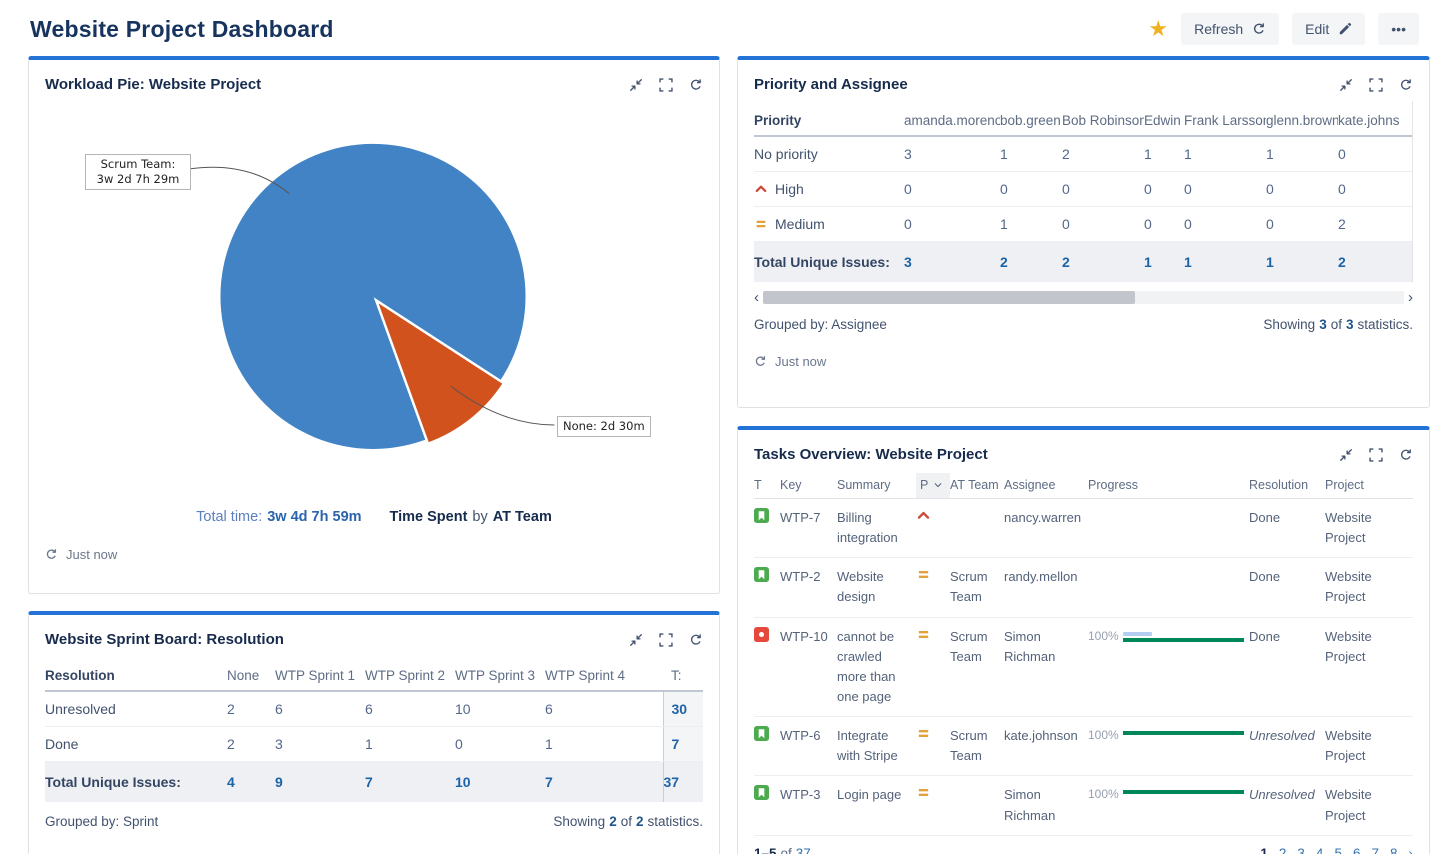 This screenshot has width=1445, height=854. What do you see at coordinates (786, 154) in the screenshot?
I see `stat-row-label-text: No priority` at bounding box center [786, 154].